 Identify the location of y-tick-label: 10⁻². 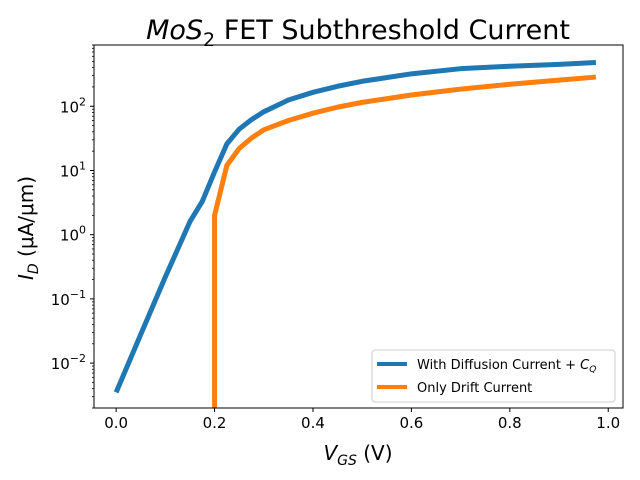
(68, 362).